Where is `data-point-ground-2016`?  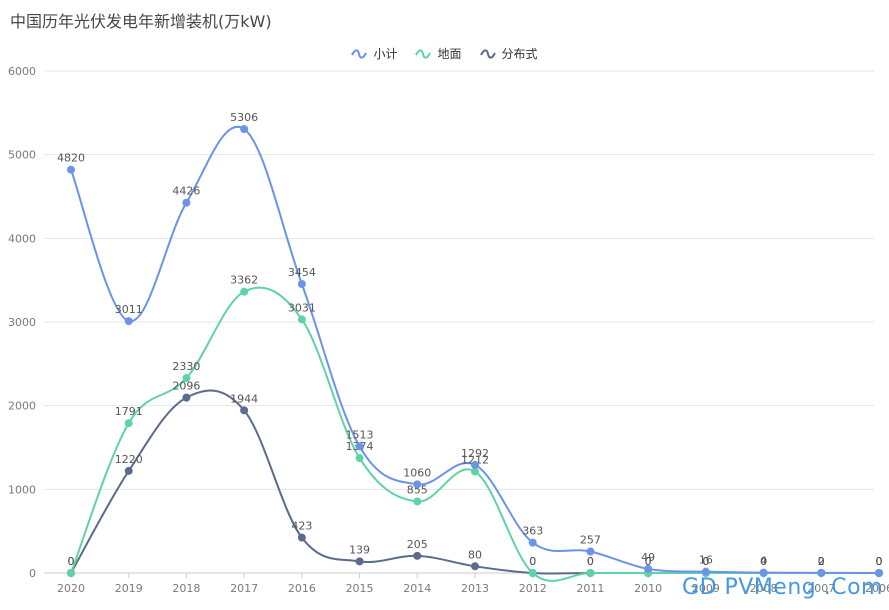 data-point-ground-2016 is located at coordinates (301, 319).